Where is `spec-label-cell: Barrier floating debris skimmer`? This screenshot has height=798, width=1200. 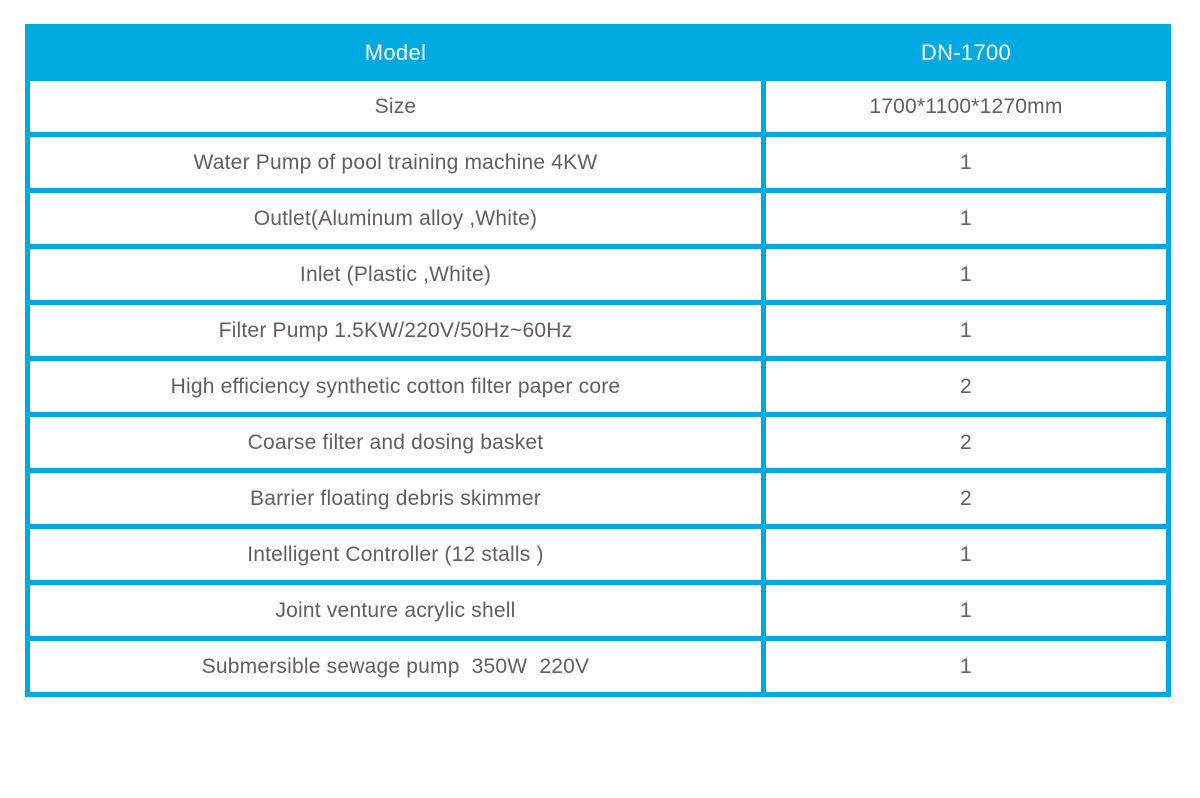 spec-label-cell: Barrier floating debris skimmer is located at coordinates (395, 498).